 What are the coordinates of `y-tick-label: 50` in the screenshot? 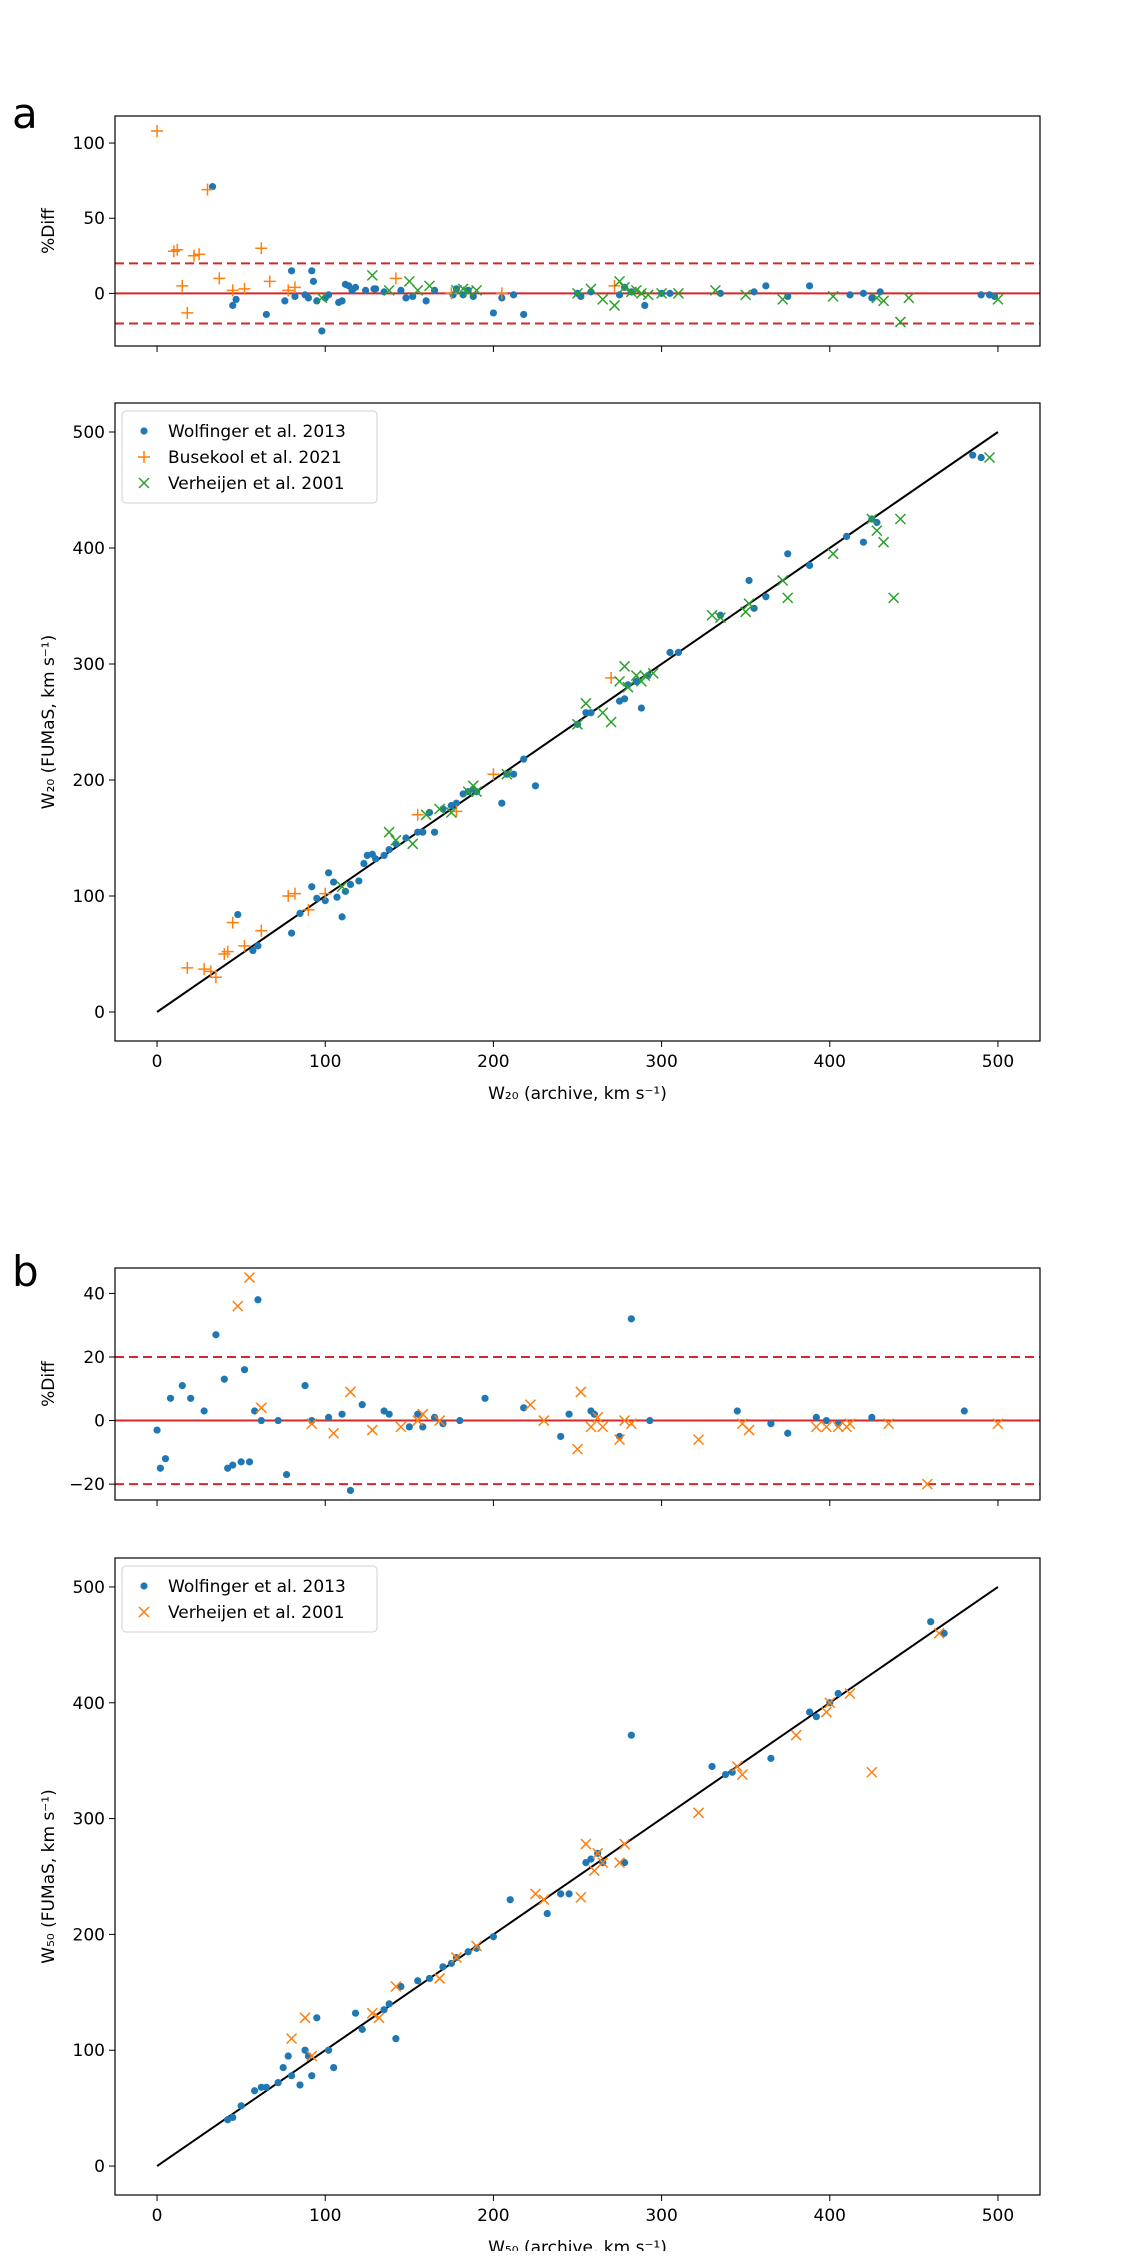 It's located at (94, 219).